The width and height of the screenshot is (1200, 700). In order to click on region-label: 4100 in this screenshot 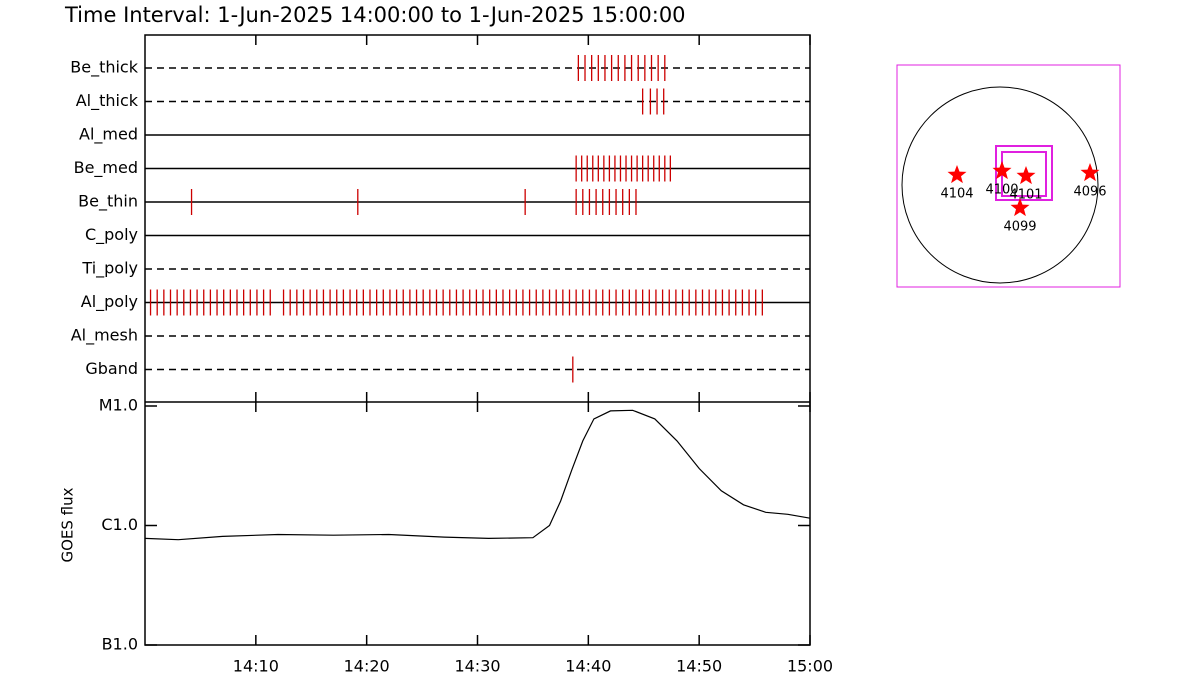, I will do `click(1001, 190)`.